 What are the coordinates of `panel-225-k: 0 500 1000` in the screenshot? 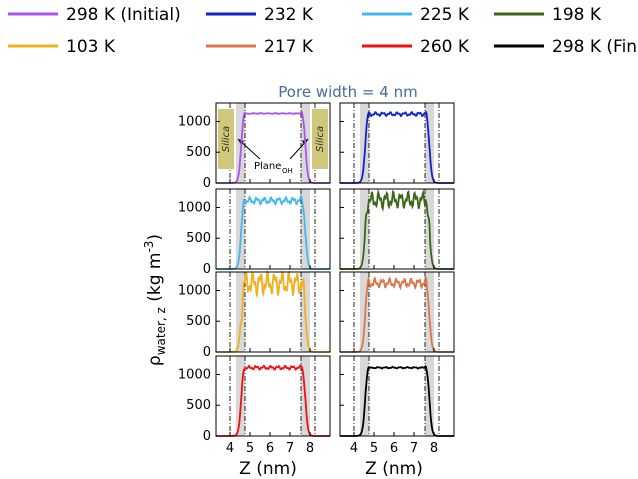 It's located at (254, 232).